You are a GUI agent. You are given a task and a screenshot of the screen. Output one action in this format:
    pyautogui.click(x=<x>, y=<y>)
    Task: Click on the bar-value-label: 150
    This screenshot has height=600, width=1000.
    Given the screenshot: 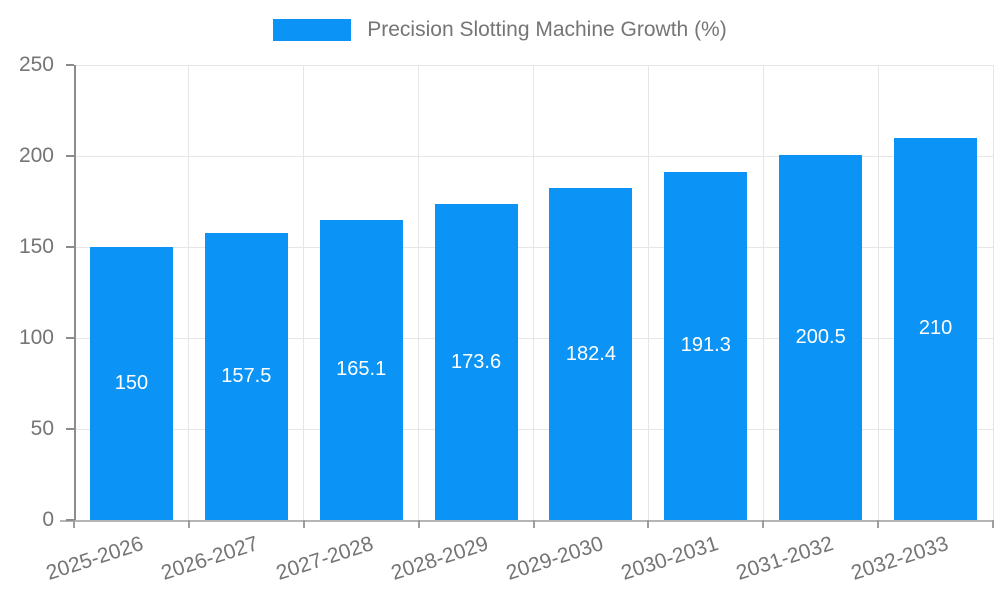 What is the action you would take?
    pyautogui.click(x=131, y=383)
    